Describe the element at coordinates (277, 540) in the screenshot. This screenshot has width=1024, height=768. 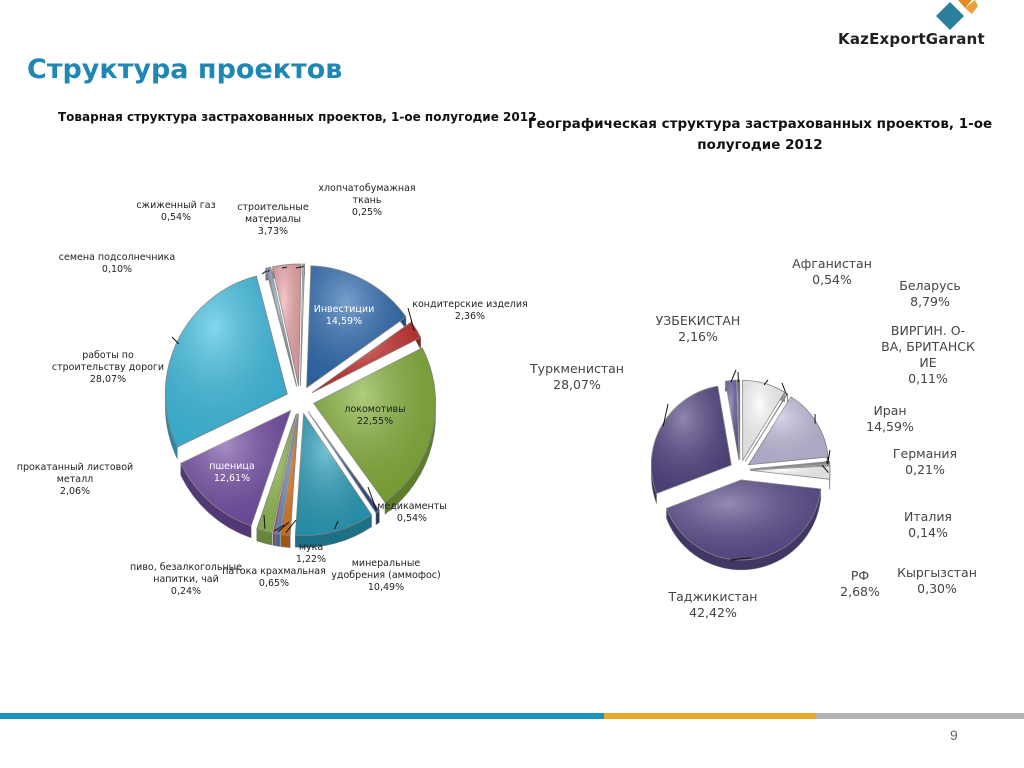
I see `pie-slice-side-патока-крахмальная` at that location.